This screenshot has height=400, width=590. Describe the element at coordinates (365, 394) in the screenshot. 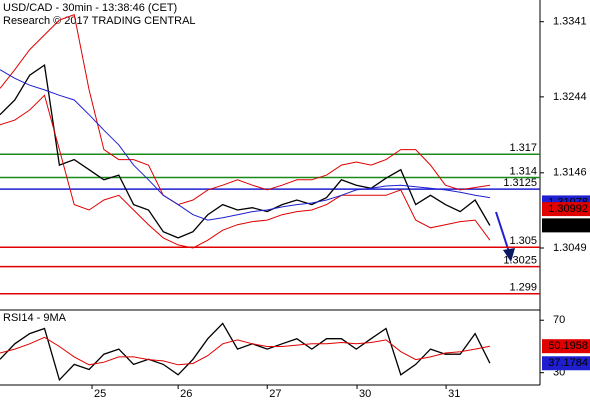

I see `x-tick-label: 30` at that location.